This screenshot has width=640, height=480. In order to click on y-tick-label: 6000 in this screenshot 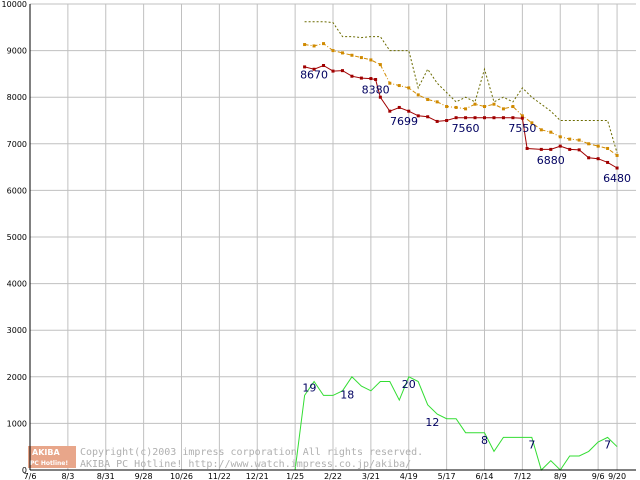, I will do `click(17, 190)`.